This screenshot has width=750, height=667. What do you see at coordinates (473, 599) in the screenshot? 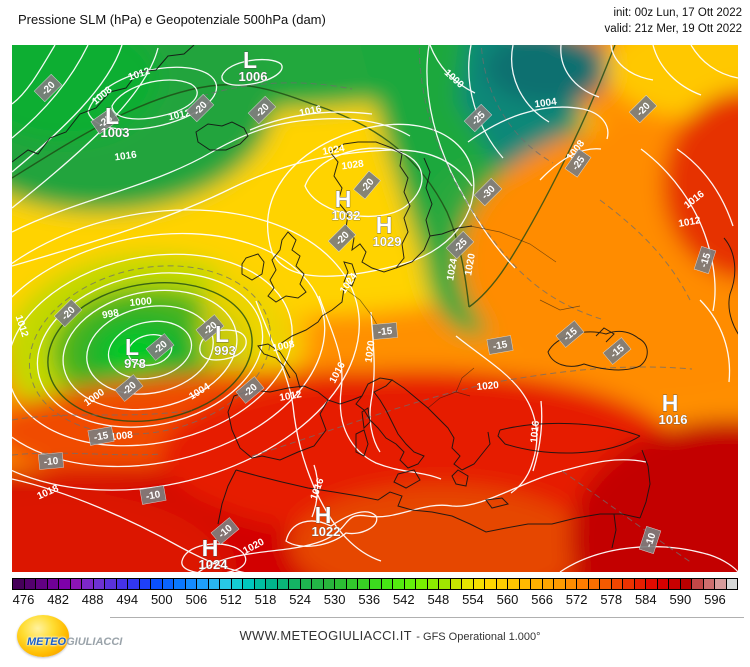
I see `colorbar-tick-label: 554` at bounding box center [473, 599].